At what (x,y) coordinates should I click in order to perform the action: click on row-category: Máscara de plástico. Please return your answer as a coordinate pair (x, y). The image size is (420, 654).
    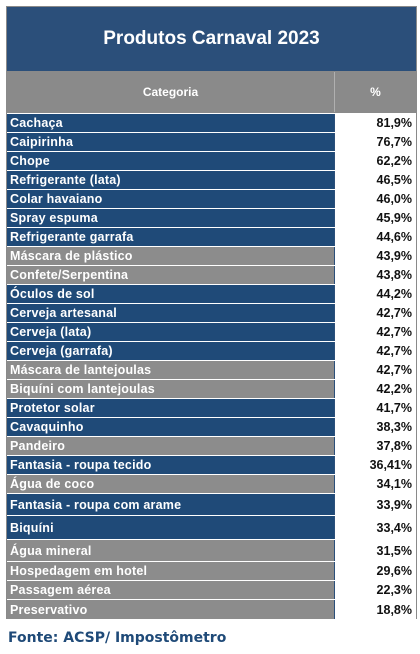
    Looking at the image, I should click on (170, 256).